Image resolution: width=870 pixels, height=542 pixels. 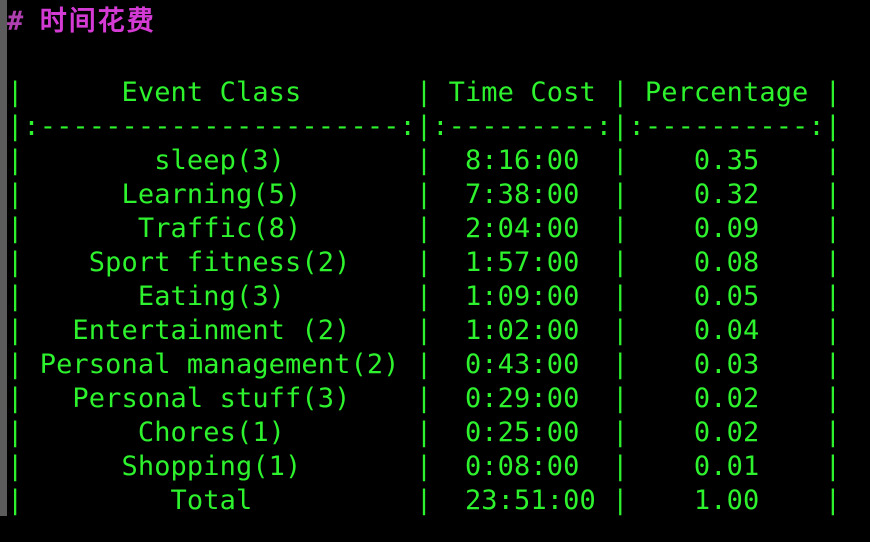 I want to click on table-row: | Shopping(1) | 0:08:00 | 0.01 |, so click(x=424, y=466).